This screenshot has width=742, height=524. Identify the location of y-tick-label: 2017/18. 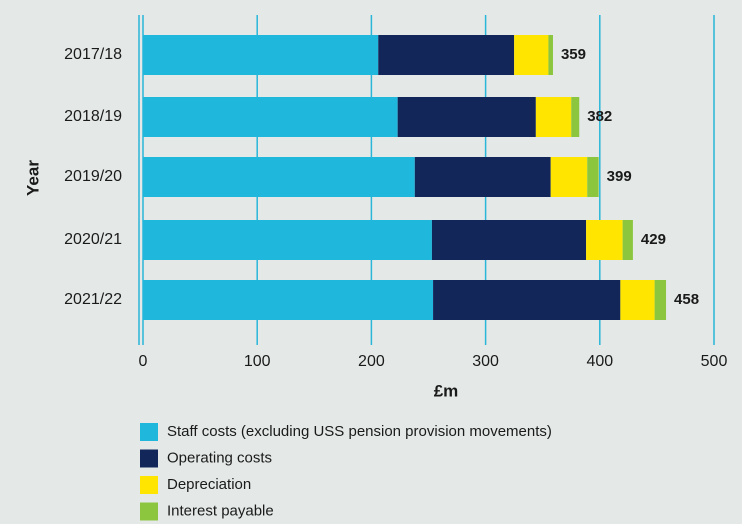
(93, 54).